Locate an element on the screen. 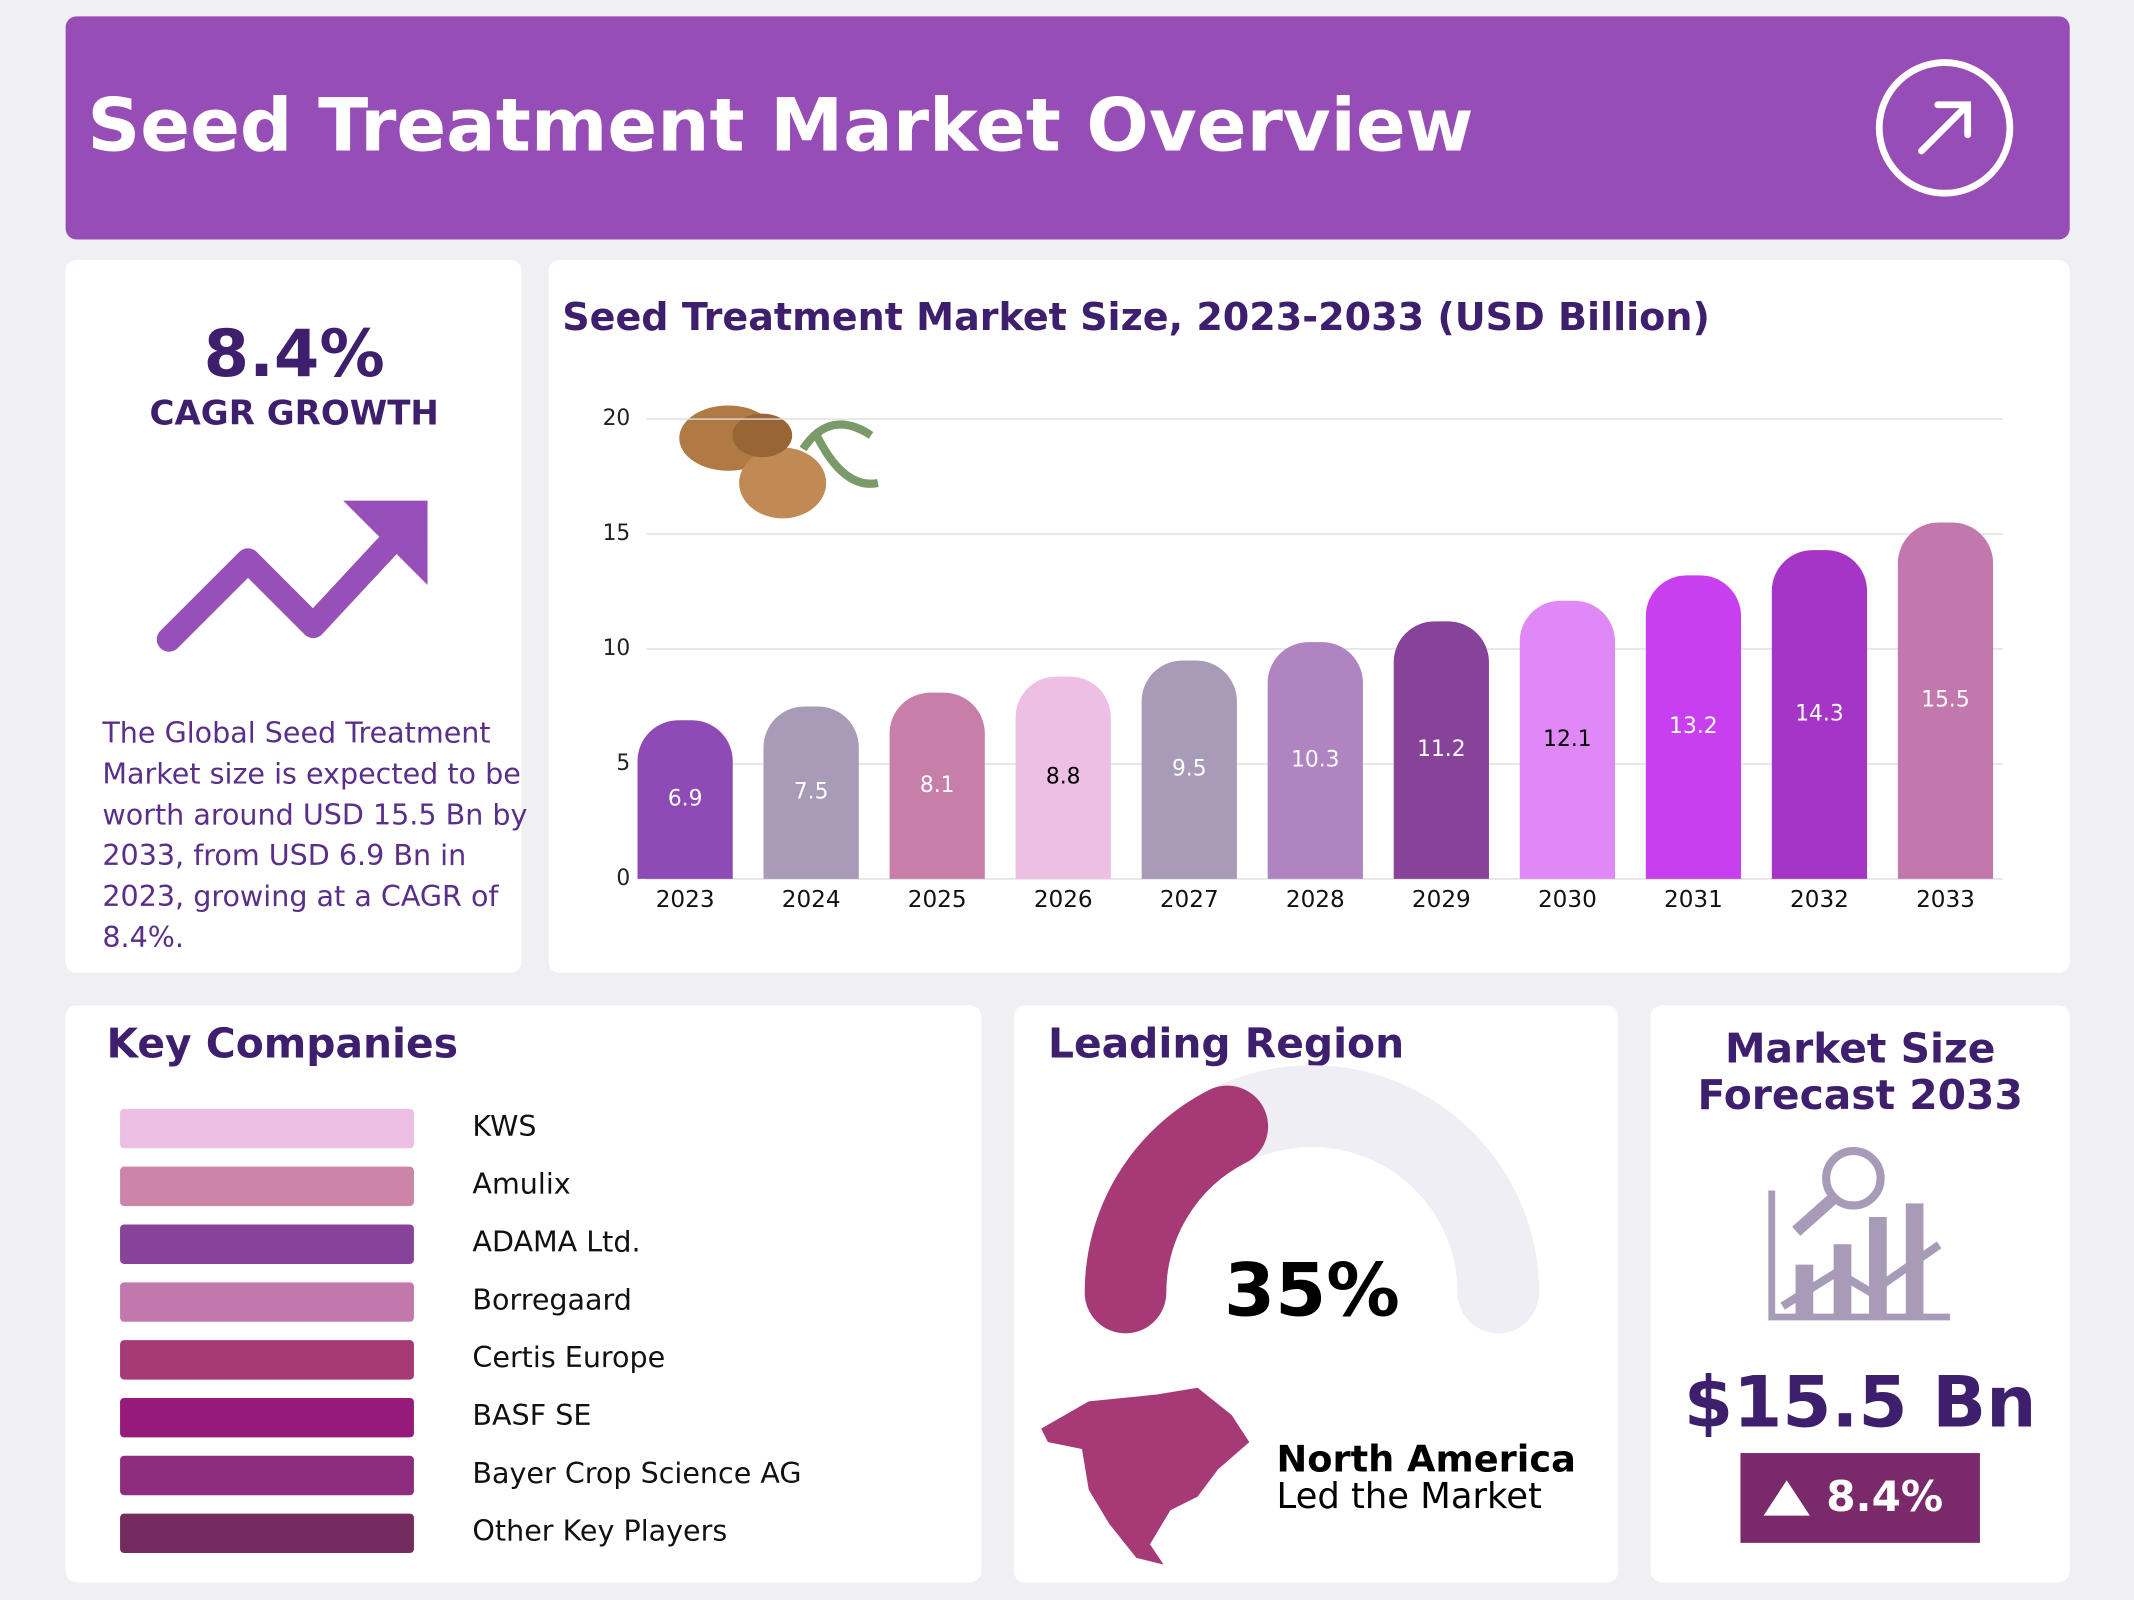  description-line: 2033, from USD 6.9 Bn in is located at coordinates (284, 855).